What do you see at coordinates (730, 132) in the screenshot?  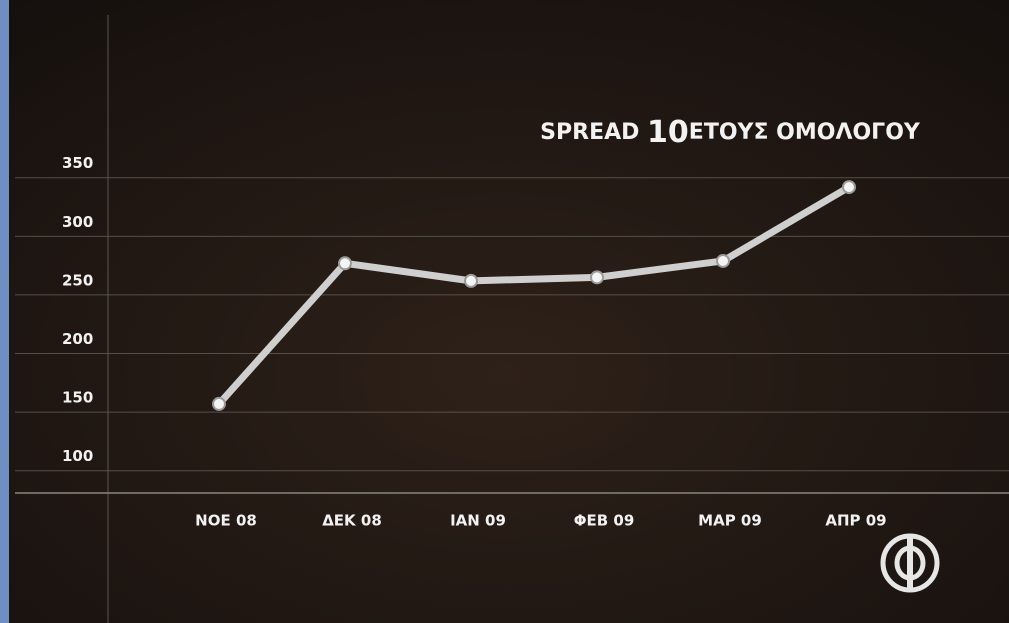 I see `chart-title: SPREAD 10ΕΤΟΥΣ ΟΜΟΛΟΓΟΥ` at bounding box center [730, 132].